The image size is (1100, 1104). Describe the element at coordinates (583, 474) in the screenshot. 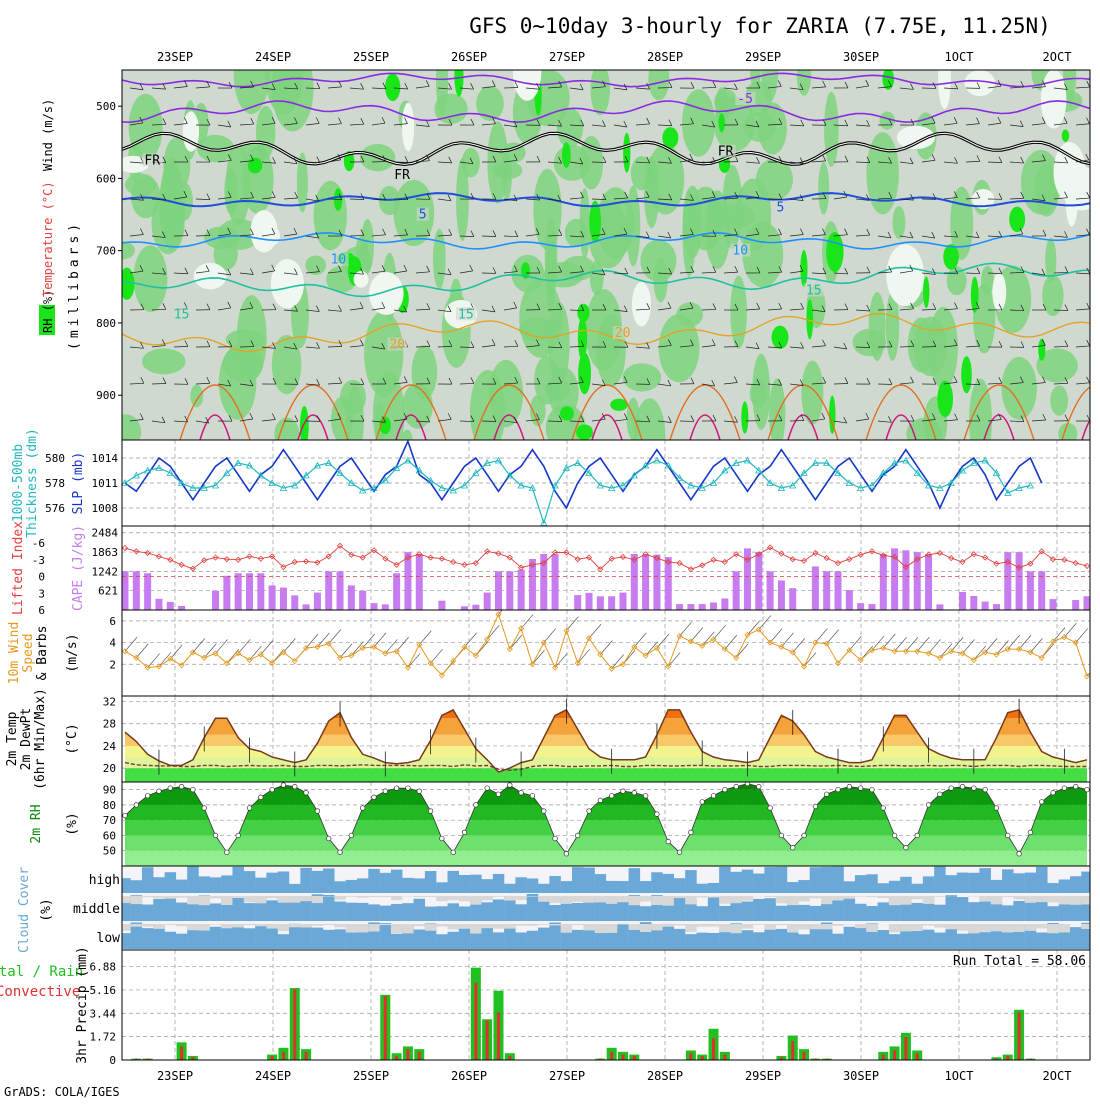

I see `slp-line` at that location.